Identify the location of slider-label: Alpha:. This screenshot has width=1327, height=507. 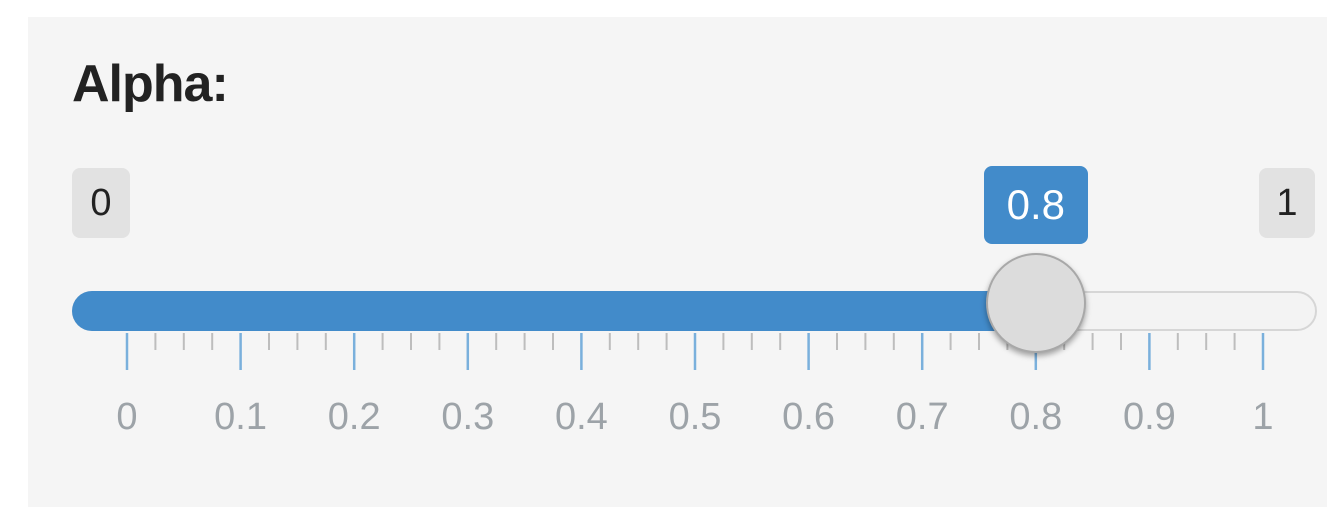
(150, 84).